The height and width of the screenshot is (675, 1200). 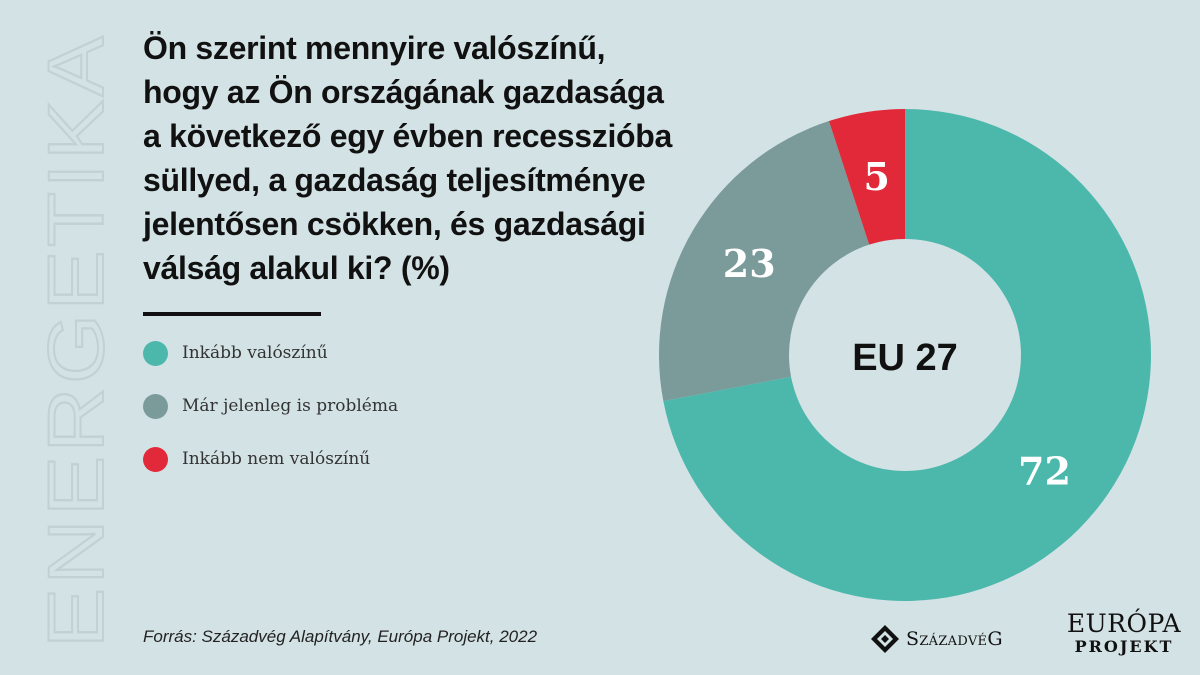 I want to click on legend-swatch-red, so click(x=155, y=459).